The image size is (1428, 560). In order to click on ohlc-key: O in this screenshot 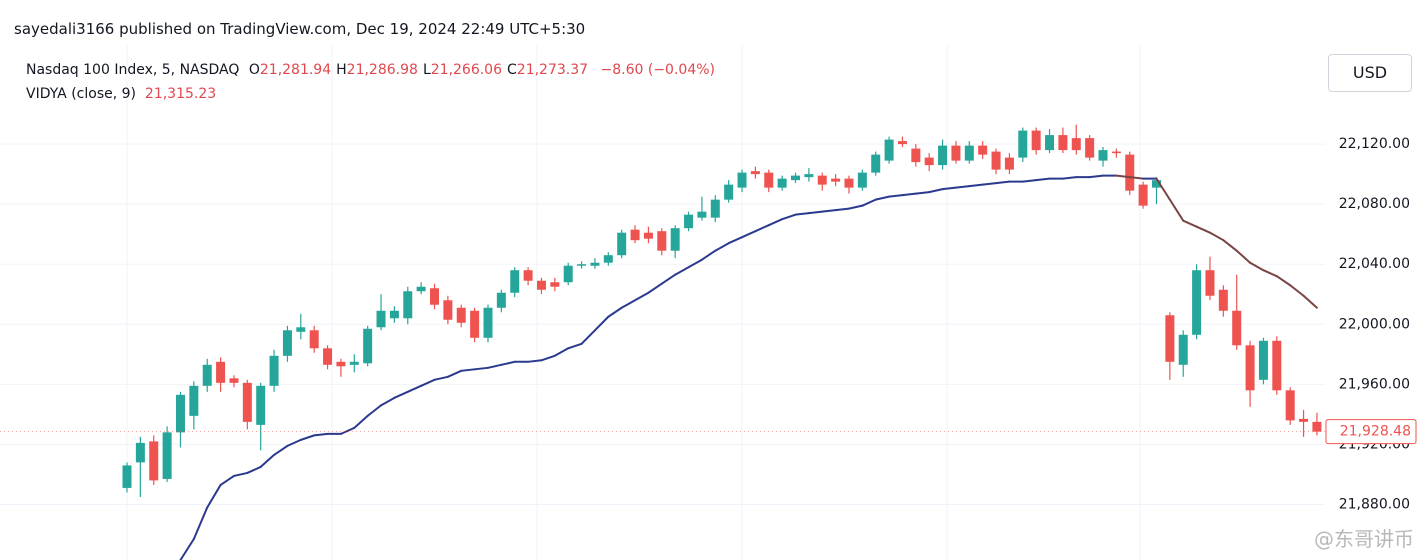, I will do `click(254, 70)`.